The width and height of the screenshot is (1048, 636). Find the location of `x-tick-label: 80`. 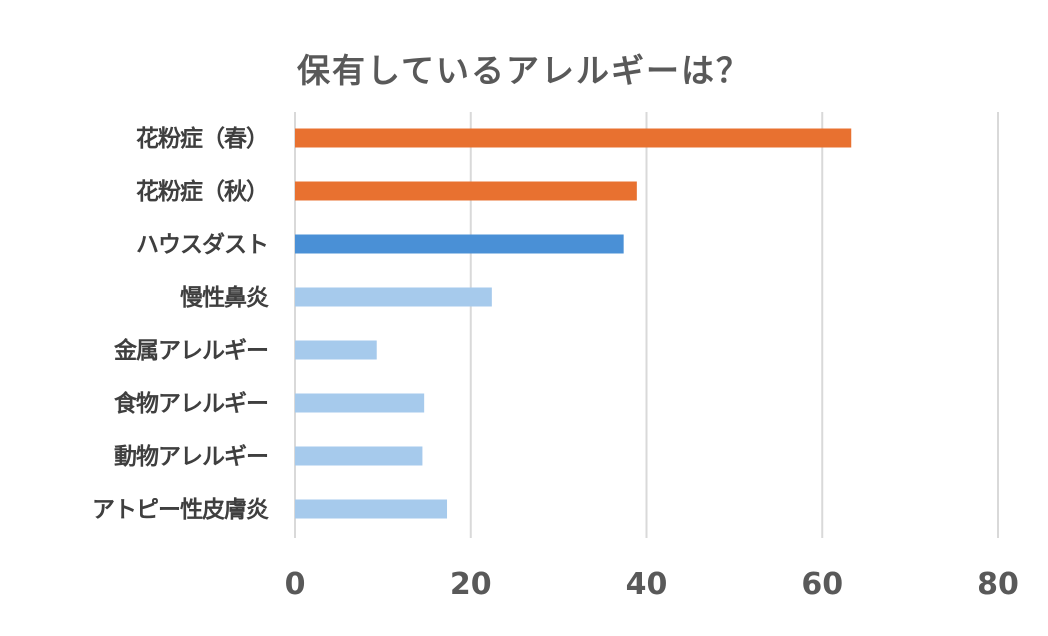

x-tick-label: 80 is located at coordinates (998, 584).